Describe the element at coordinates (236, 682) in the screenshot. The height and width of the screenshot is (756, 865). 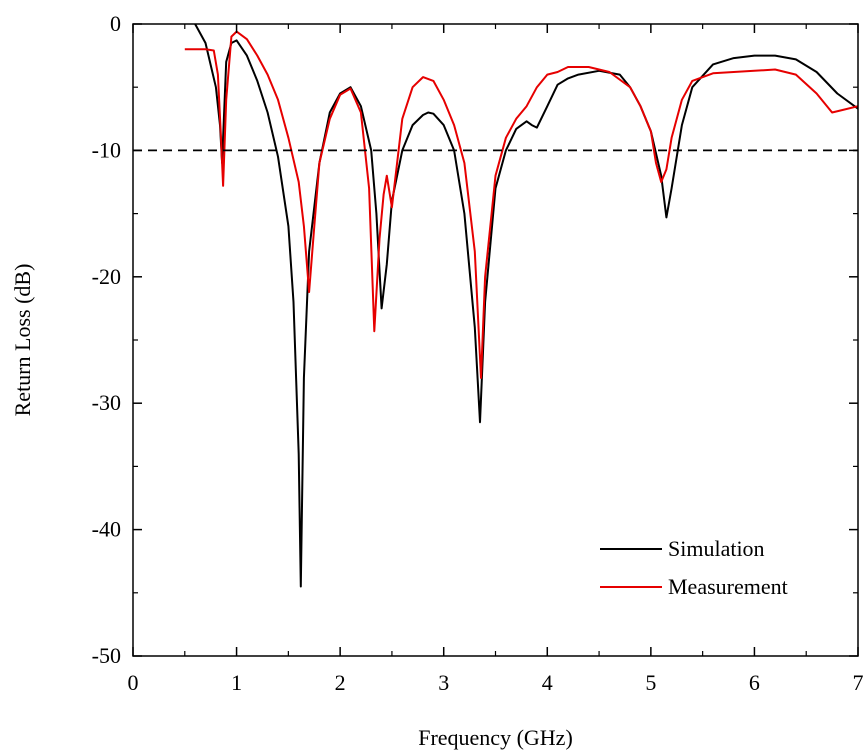
I see `x-tick-label: 1` at that location.